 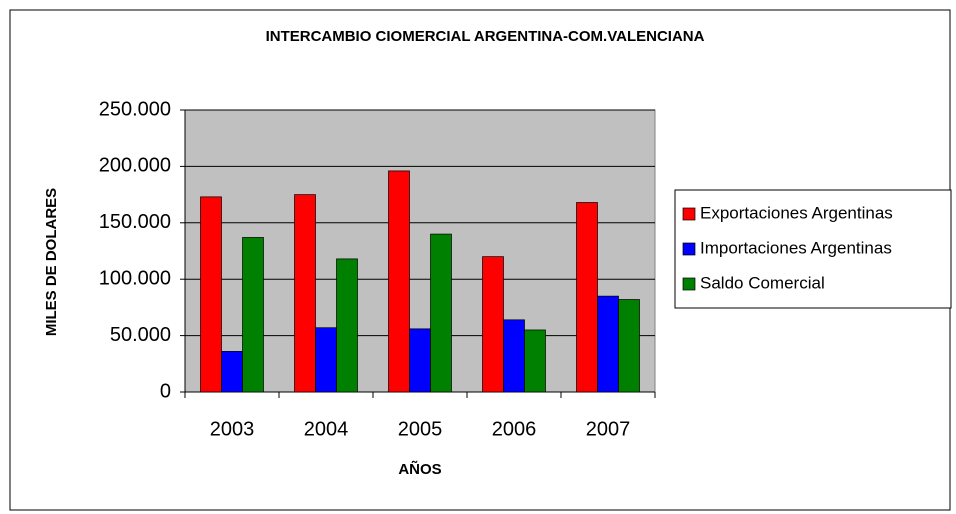 What do you see at coordinates (796, 247) in the screenshot?
I see `legend-label: Importaciones Argentinas` at bounding box center [796, 247].